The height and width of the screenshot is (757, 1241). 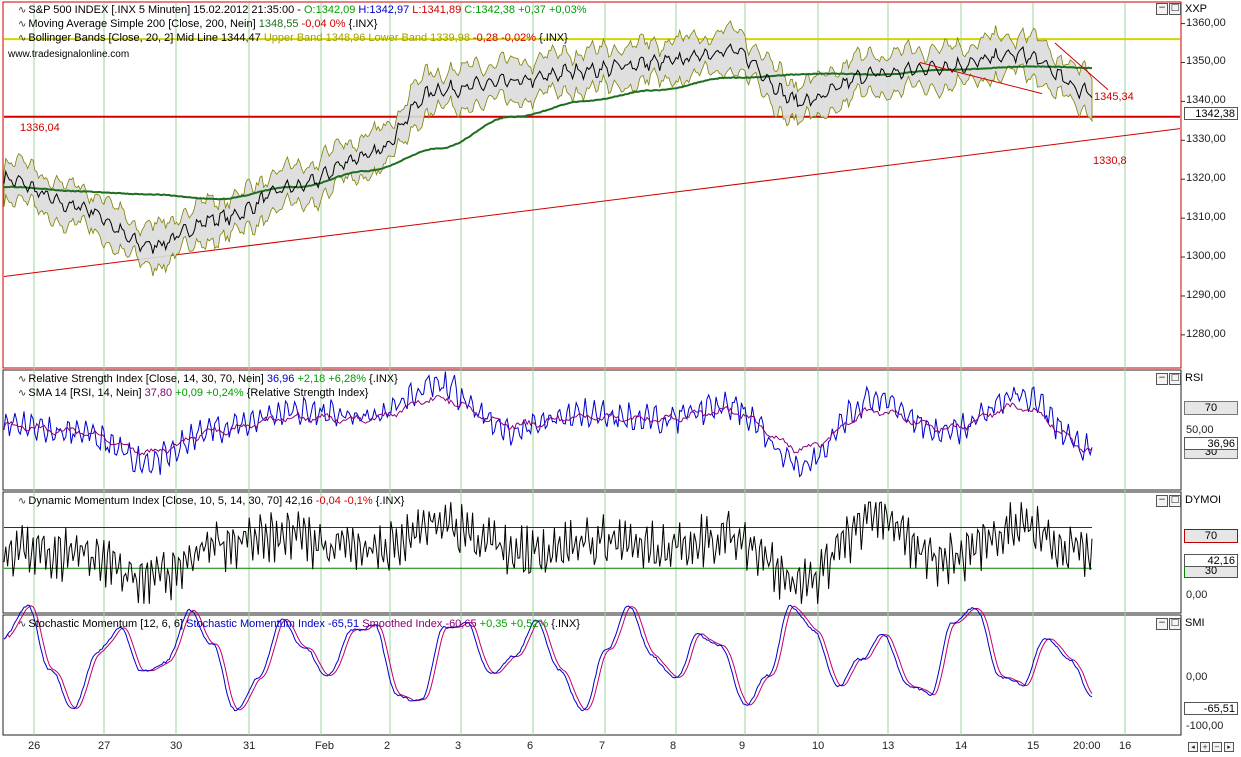 I want to click on price-tick-label: 1360,00, so click(x=1206, y=22).